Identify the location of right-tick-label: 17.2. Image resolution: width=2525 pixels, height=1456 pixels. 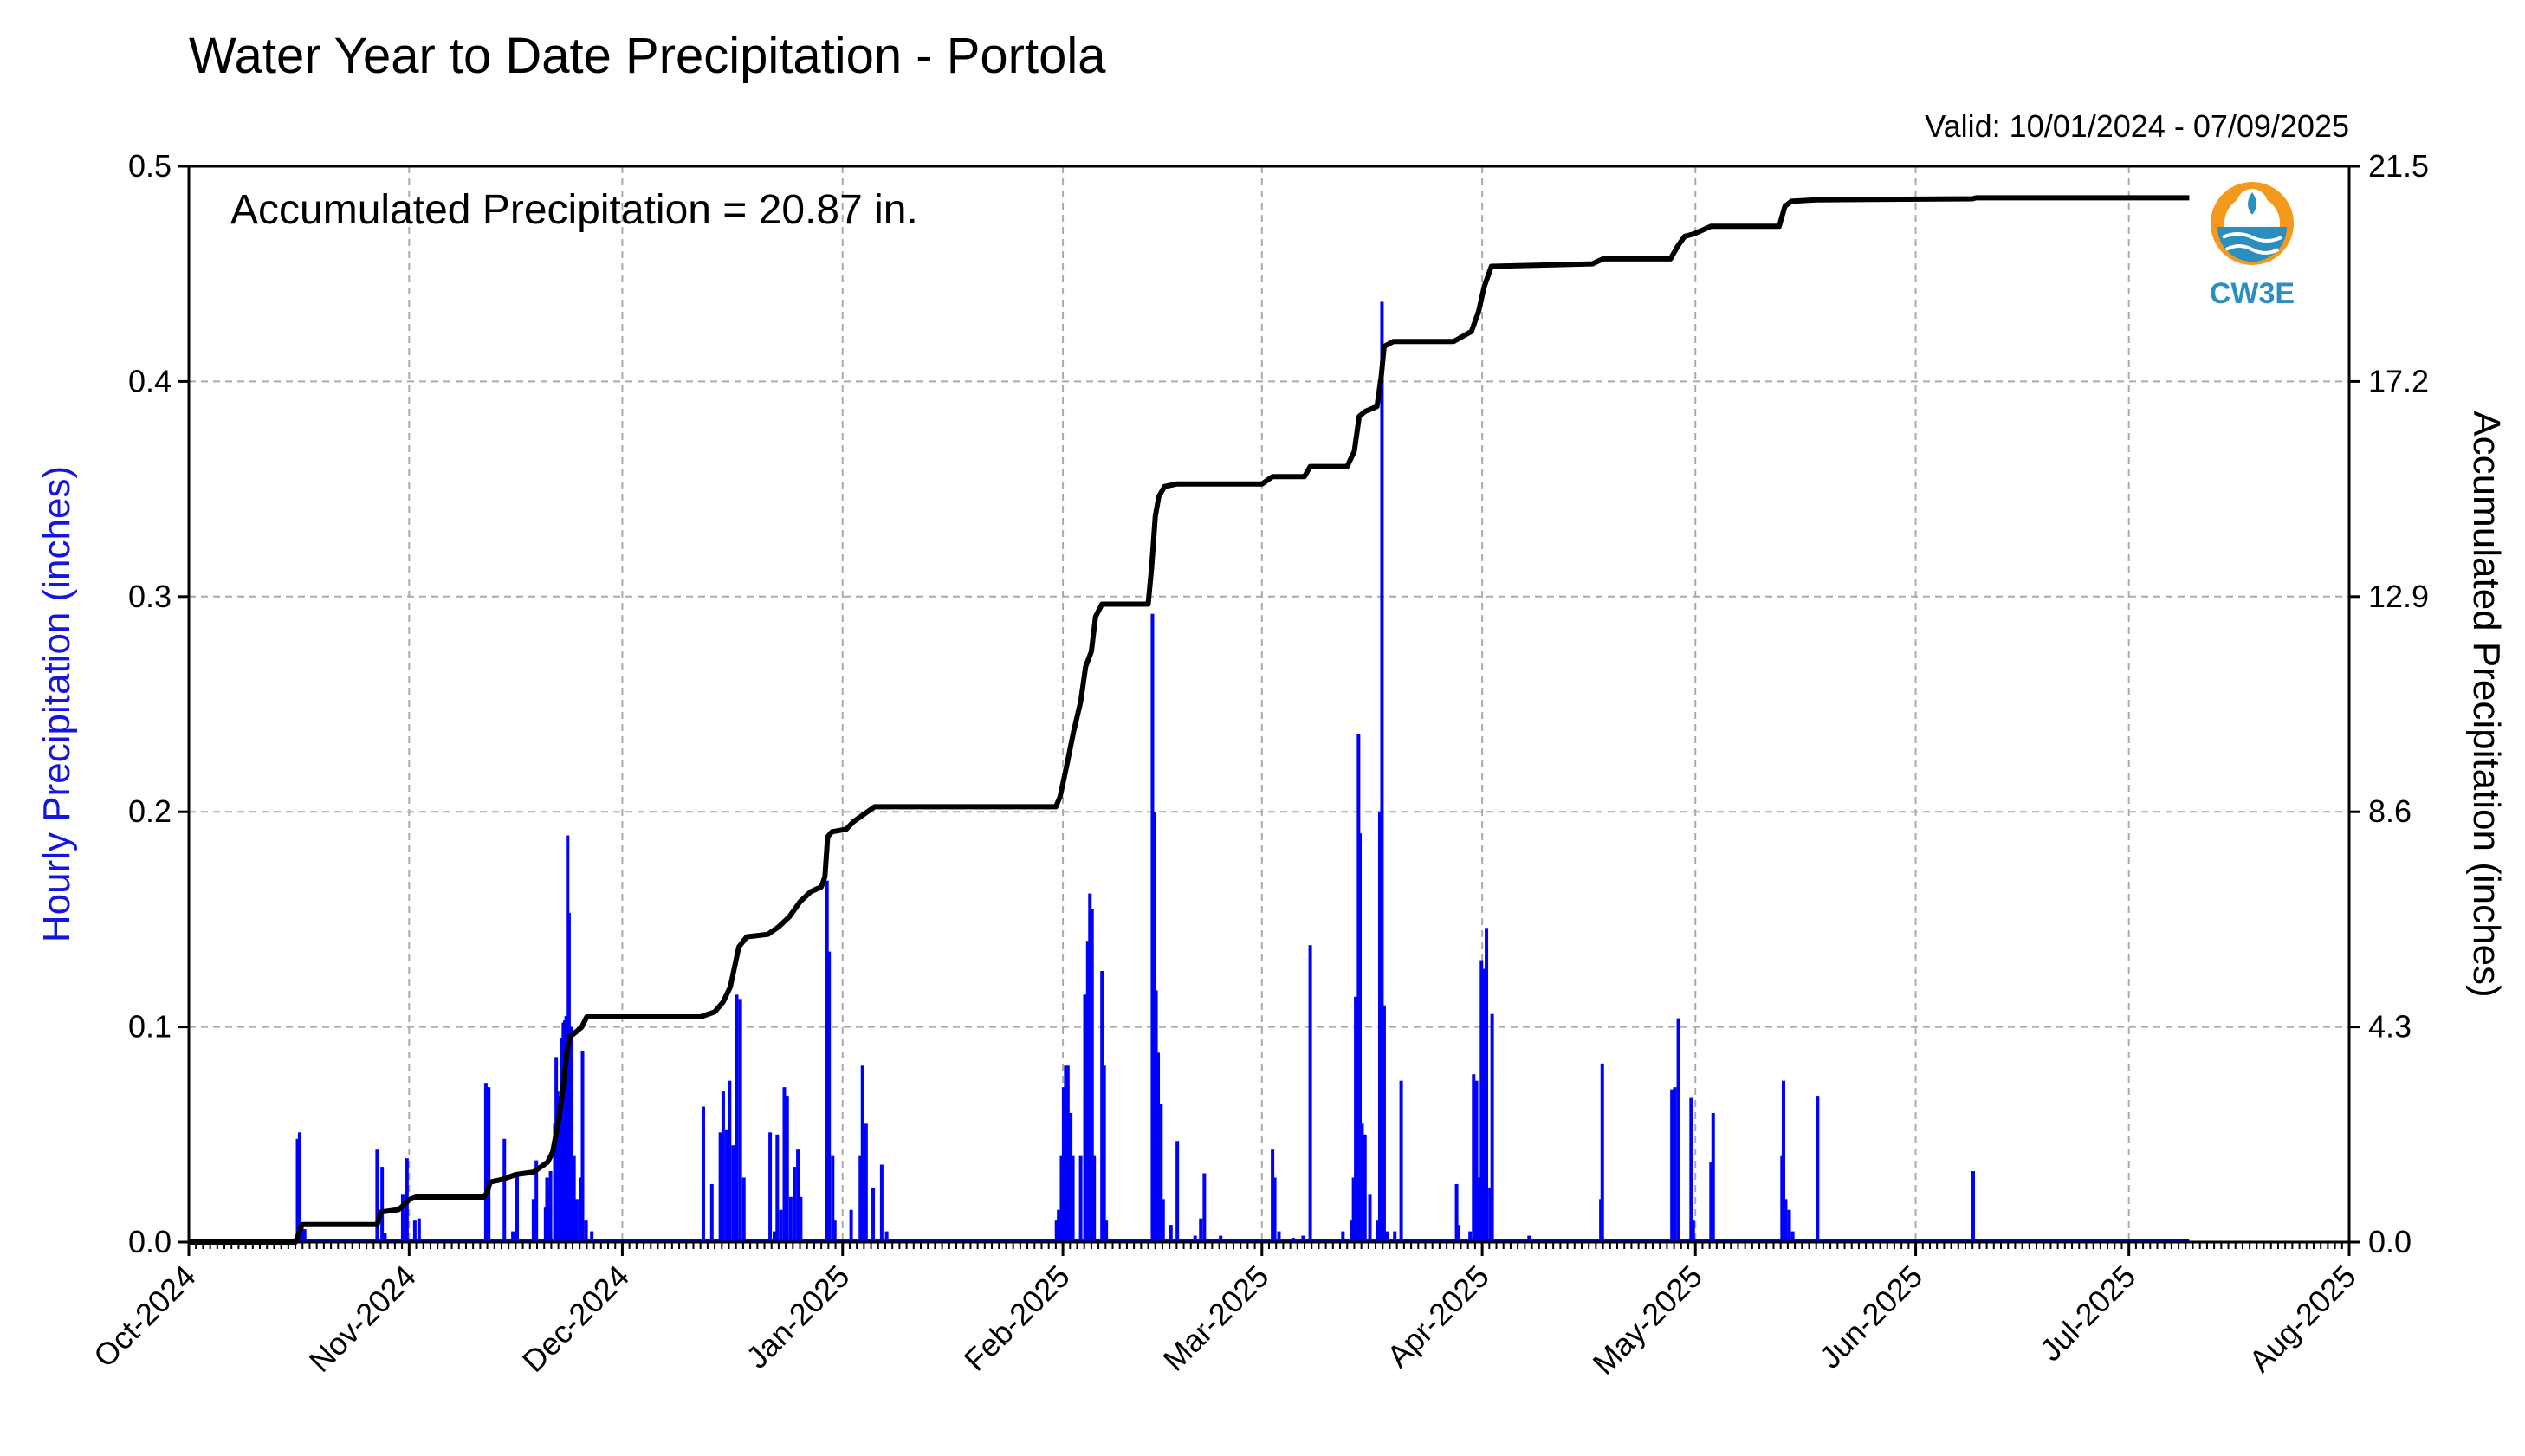
(2398, 380).